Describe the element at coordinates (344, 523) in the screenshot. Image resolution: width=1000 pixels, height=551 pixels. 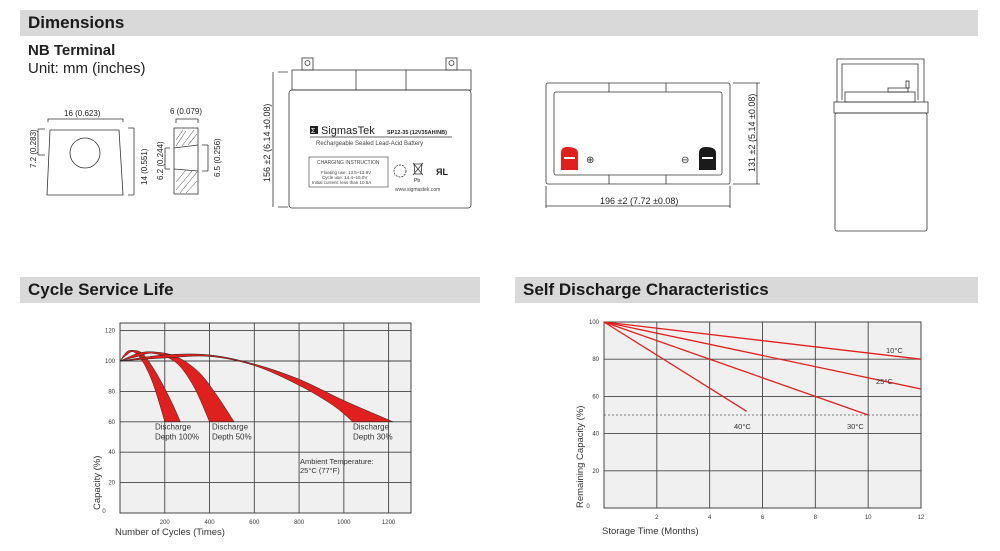
I see `x-tick-label: 1000` at that location.